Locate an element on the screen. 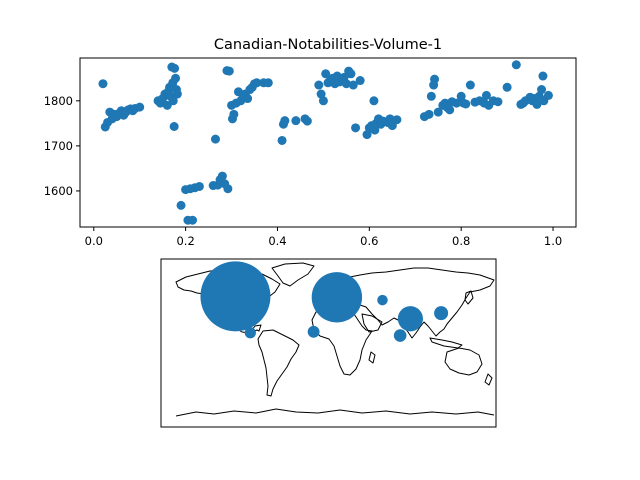 The height and width of the screenshot is (480, 640). y-tick-label: 1700 is located at coordinates (58, 146).